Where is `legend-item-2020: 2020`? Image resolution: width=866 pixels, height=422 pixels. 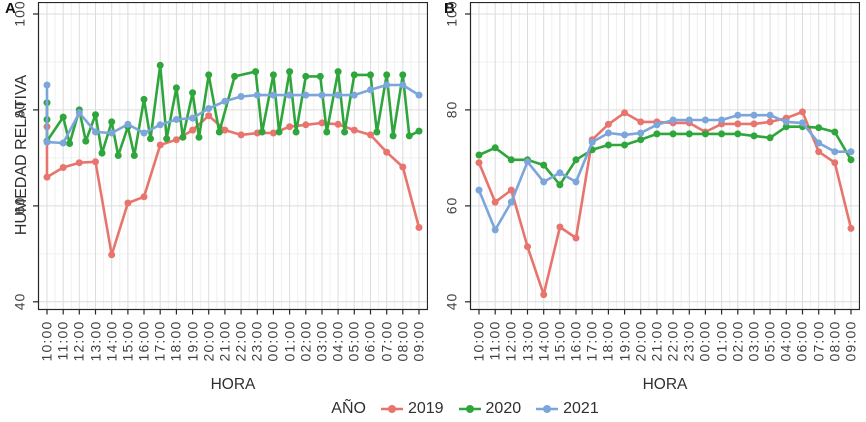 legend-item-2020: 2020 is located at coordinates (490, 409).